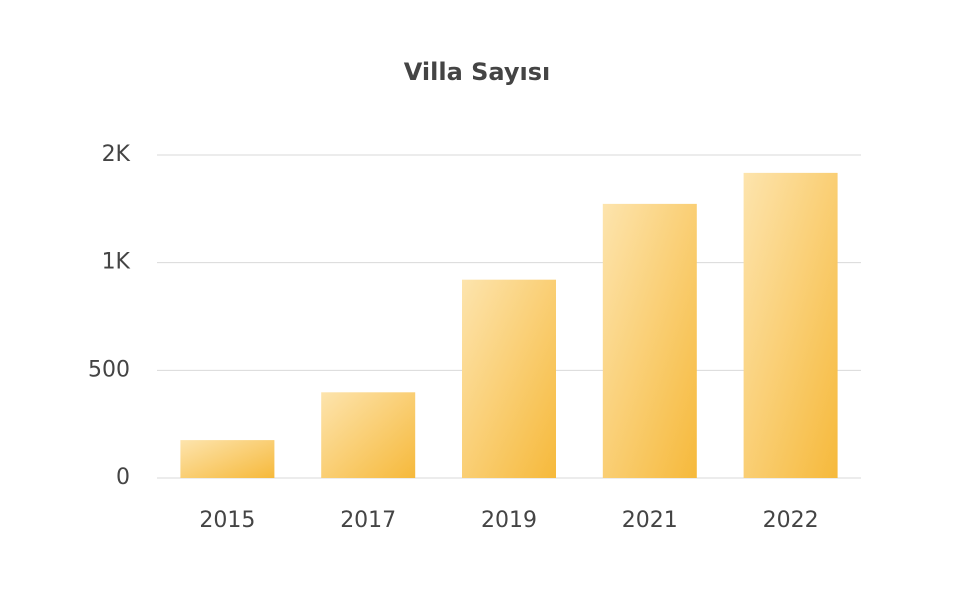 The width and height of the screenshot is (954, 602). Describe the element at coordinates (791, 520) in the screenshot. I see `x-tick-label: 2022` at that location.